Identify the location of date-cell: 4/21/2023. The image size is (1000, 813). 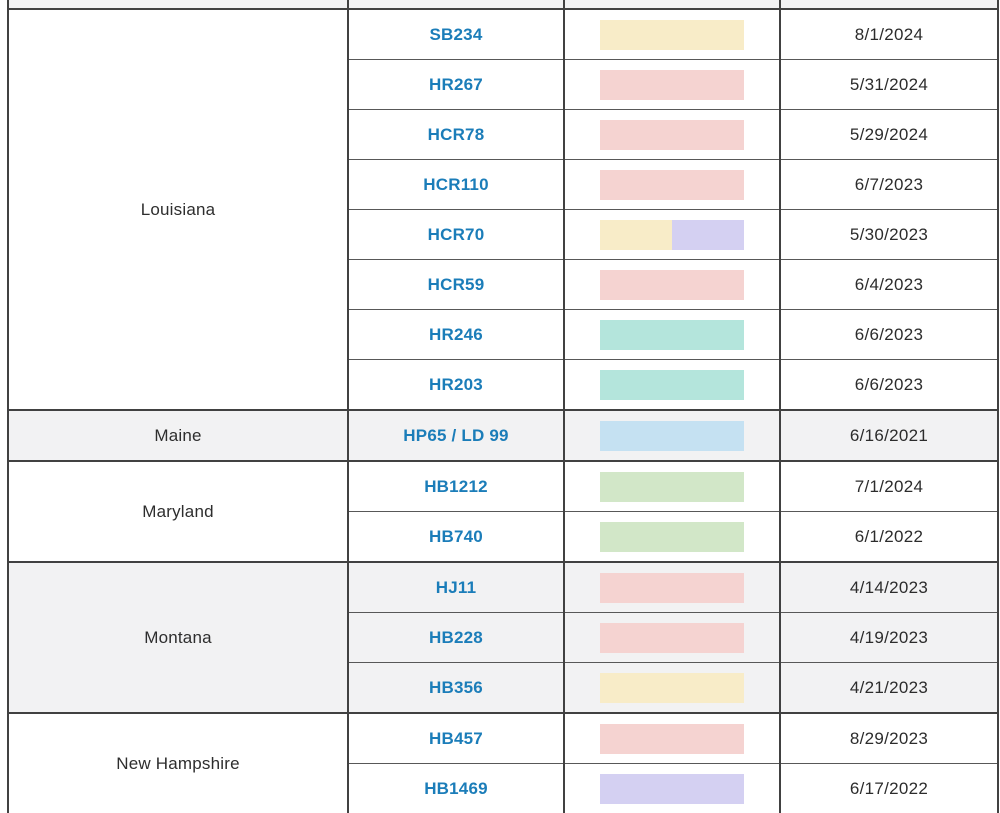
(889, 688).